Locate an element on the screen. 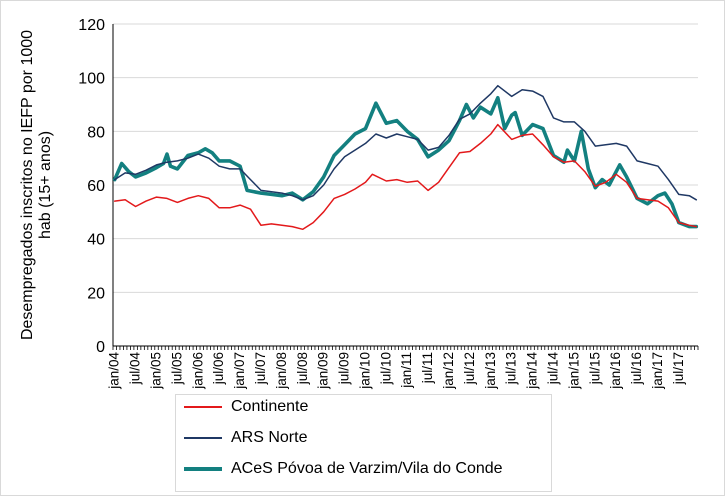 The width and height of the screenshot is (725, 496). legend-label: ARS Norte is located at coordinates (269, 437).